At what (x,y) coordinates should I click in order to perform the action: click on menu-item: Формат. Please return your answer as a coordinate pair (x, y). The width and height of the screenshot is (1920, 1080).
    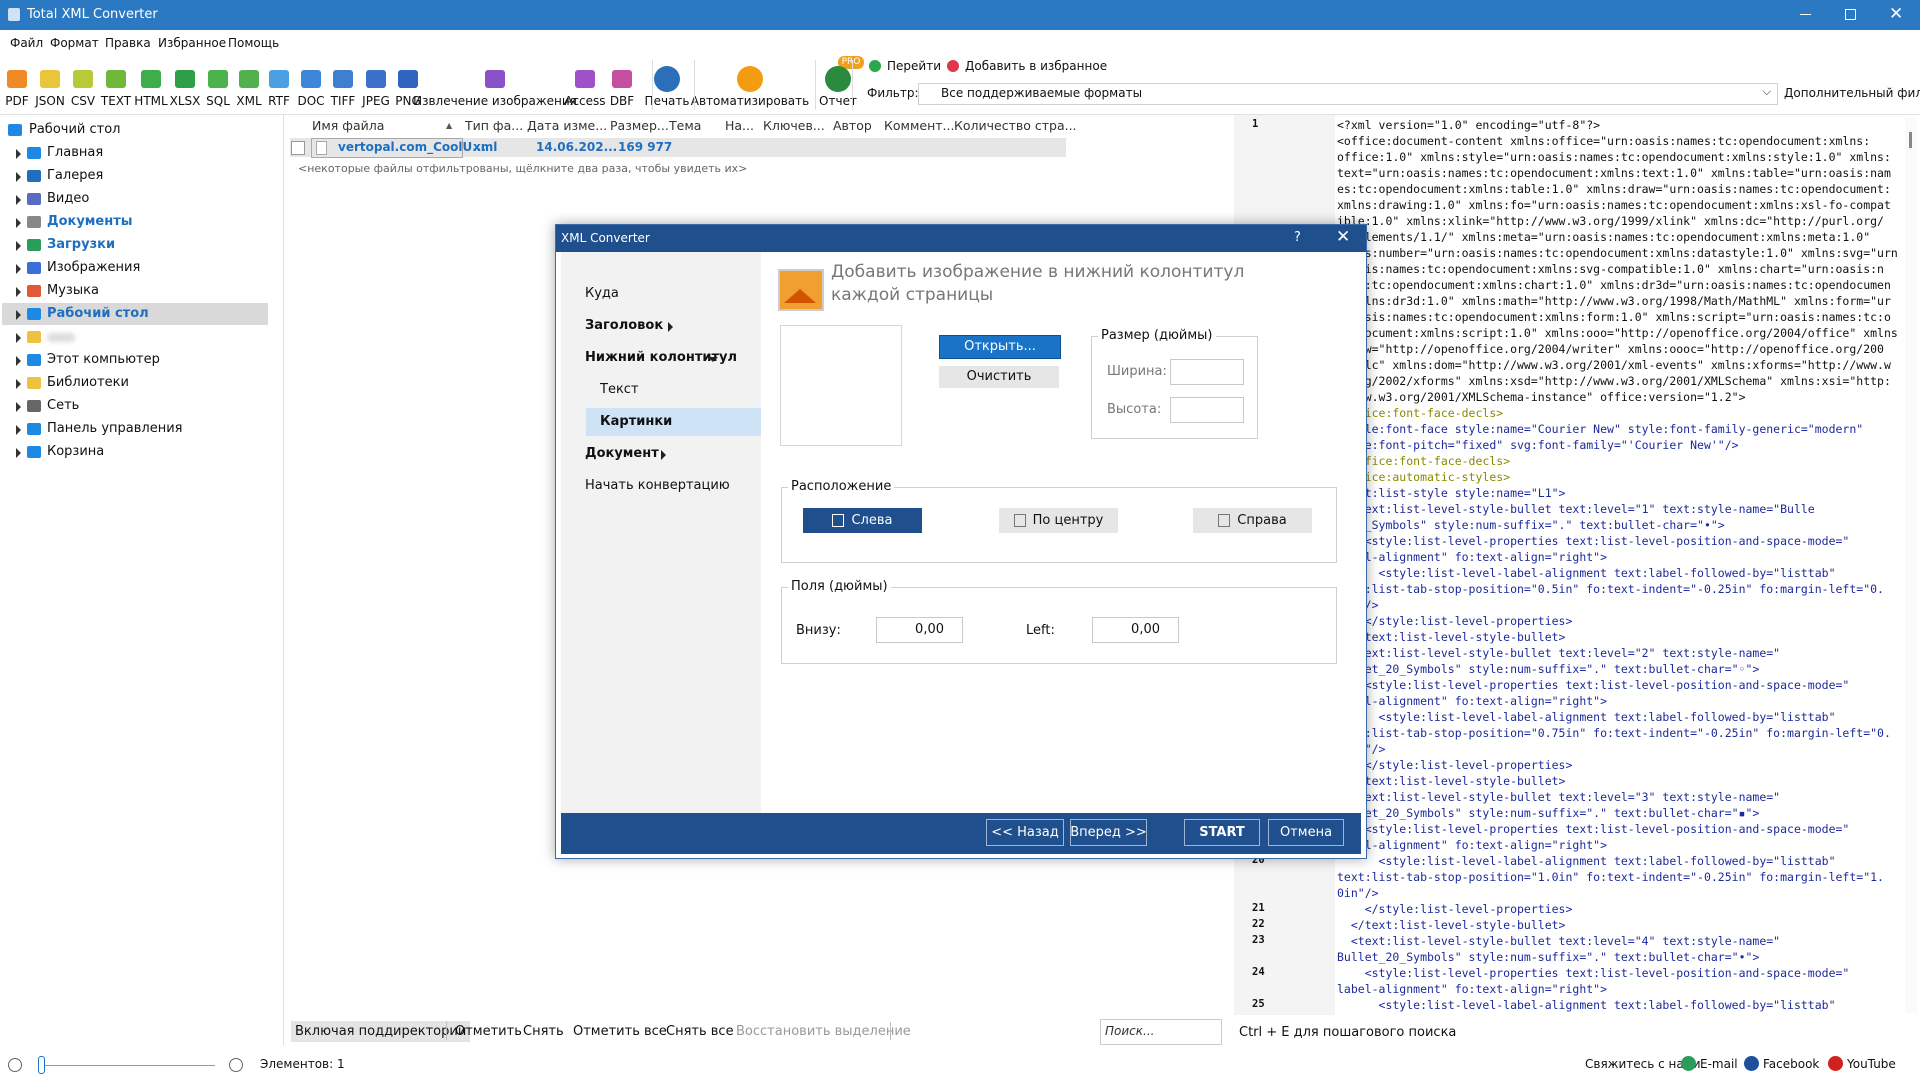
    Looking at the image, I should click on (74, 43).